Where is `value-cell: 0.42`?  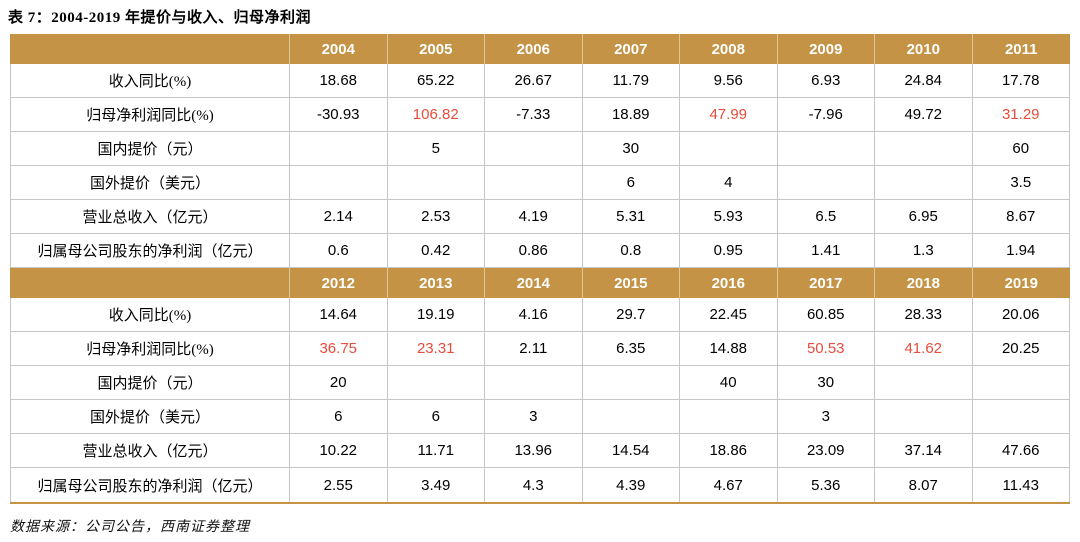
value-cell: 0.42 is located at coordinates (436, 251).